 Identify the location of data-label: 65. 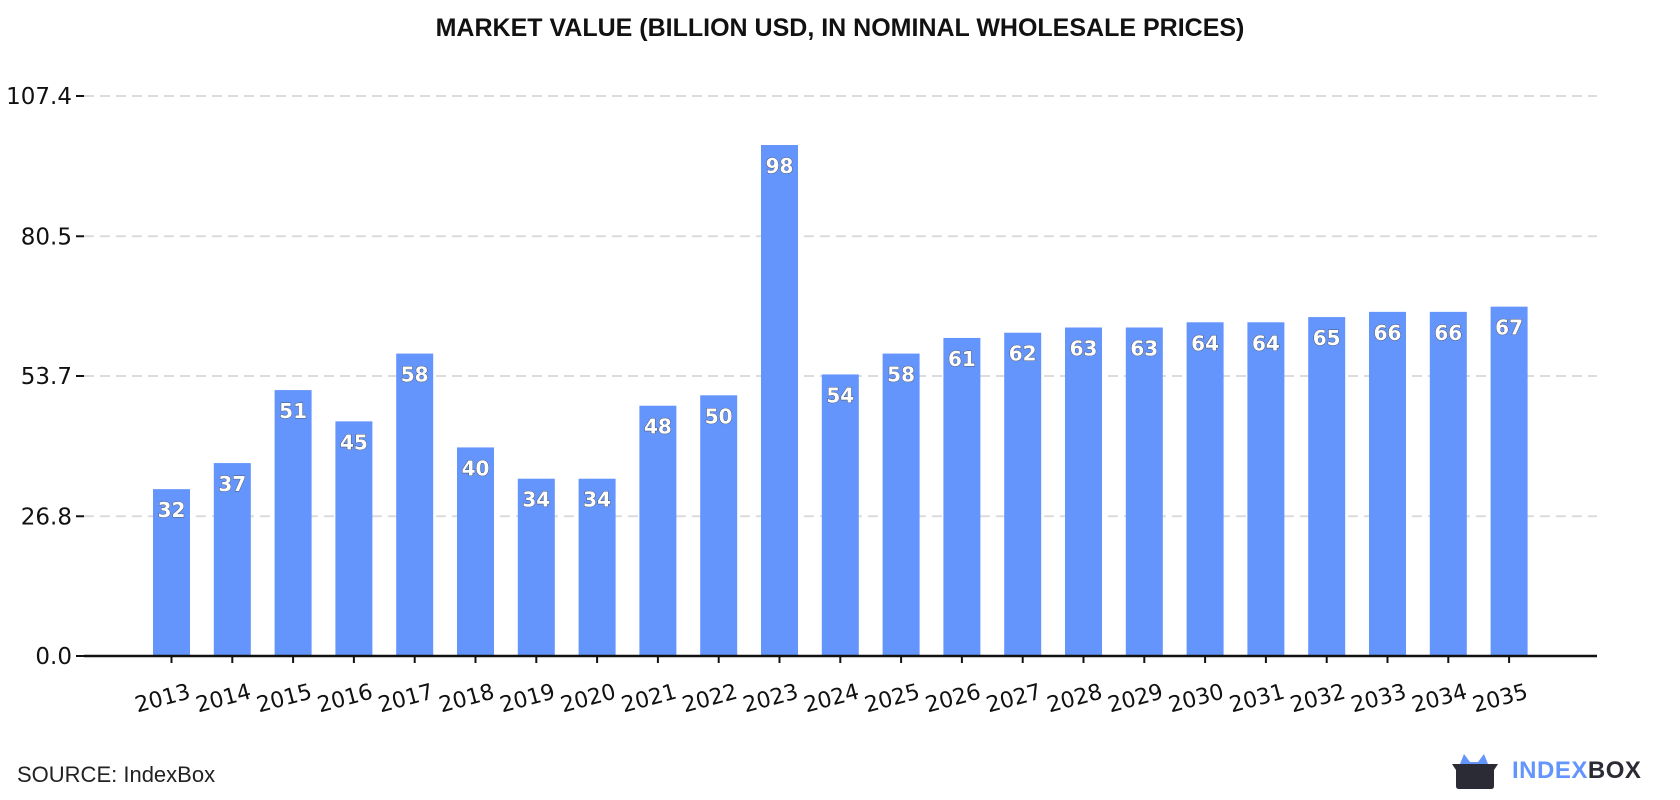
(1327, 338).